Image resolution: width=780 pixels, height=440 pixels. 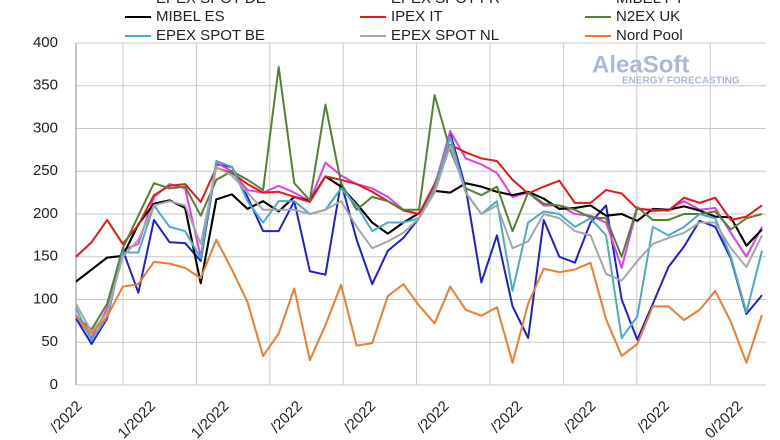 I want to click on legend-label: EPEX SPOT NL, so click(x=445, y=35).